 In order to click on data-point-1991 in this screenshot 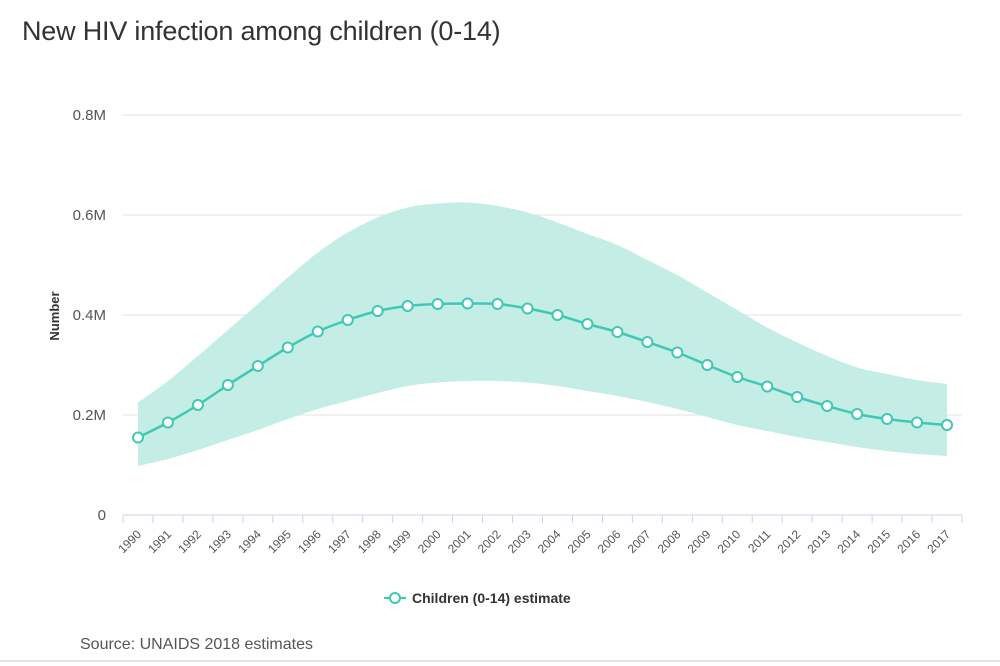, I will do `click(167, 422)`.